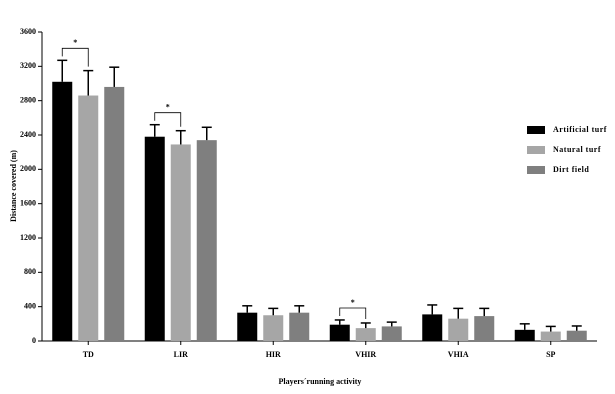 This screenshot has height=394, width=615. I want to click on y-tick-label: 400, so click(30, 305).